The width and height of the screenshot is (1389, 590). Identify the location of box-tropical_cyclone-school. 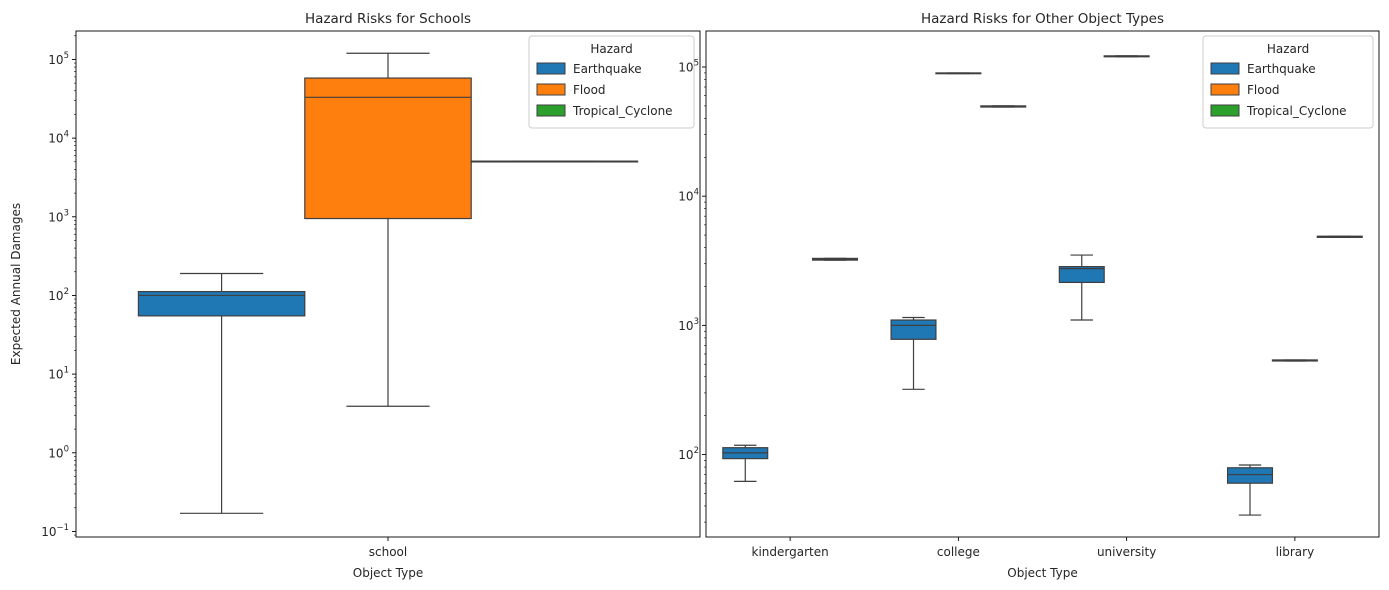
(554, 161).